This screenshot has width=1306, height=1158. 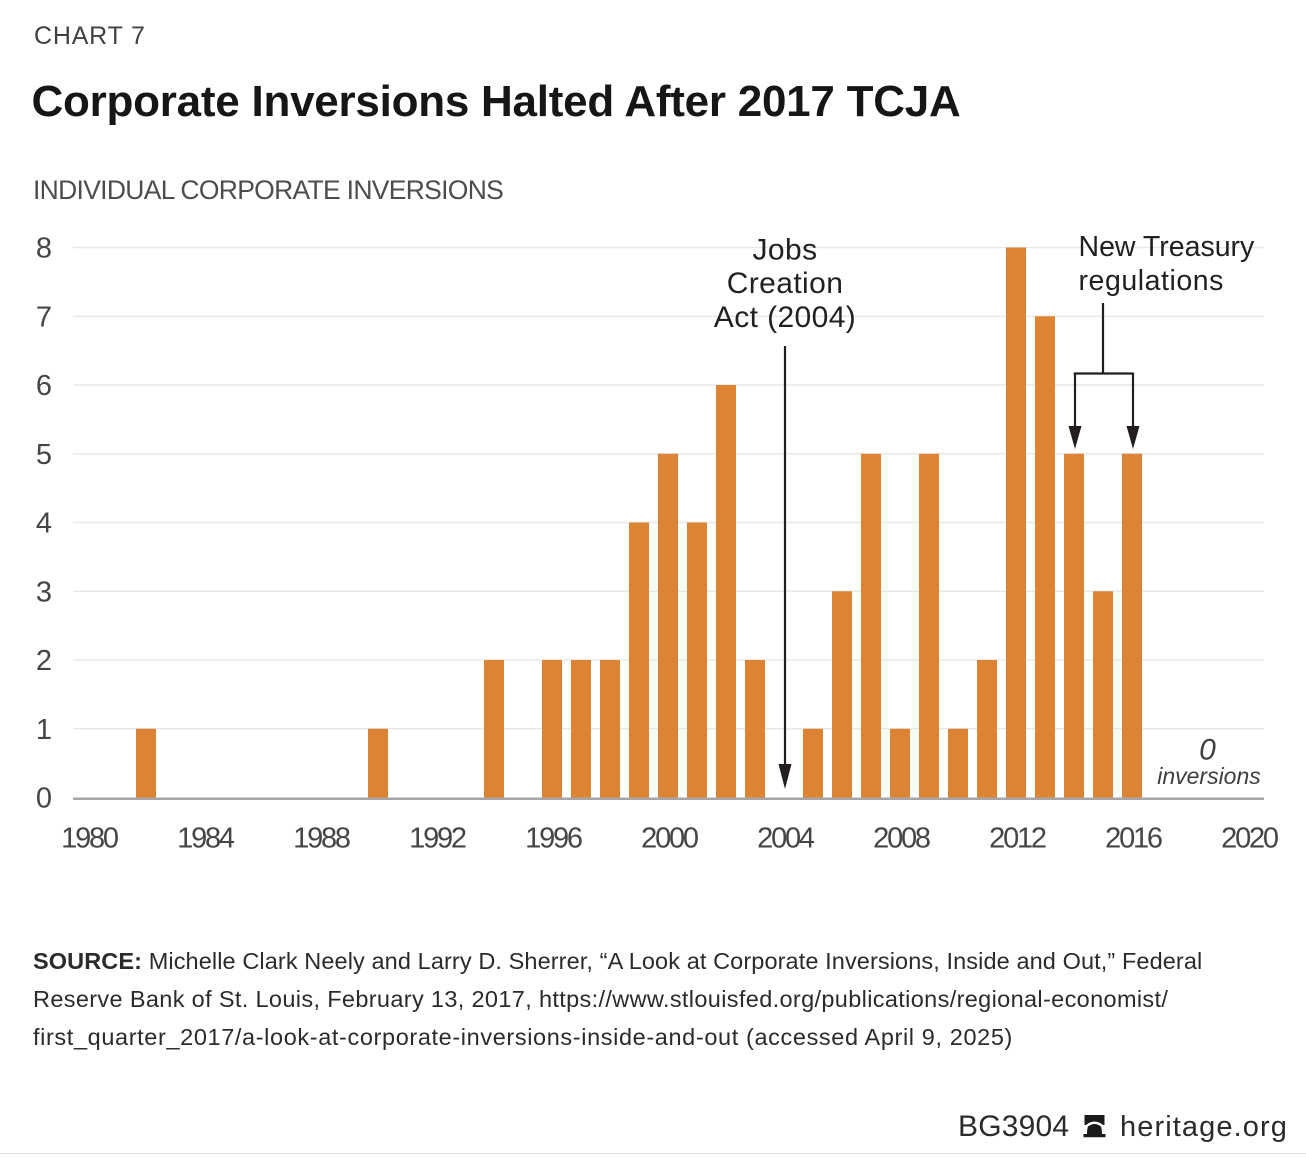 What do you see at coordinates (44, 730) in the screenshot?
I see `svg-text: 1` at bounding box center [44, 730].